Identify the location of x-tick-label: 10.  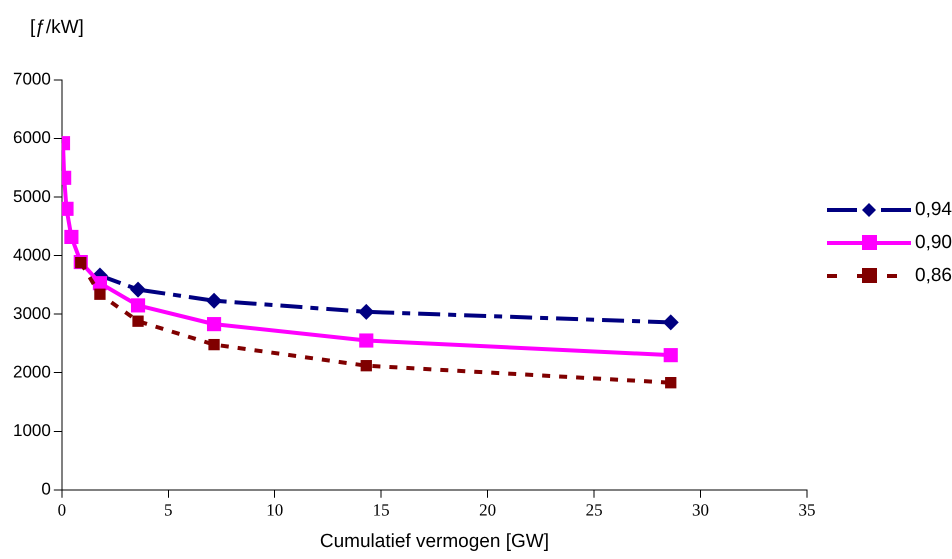
(275, 510).